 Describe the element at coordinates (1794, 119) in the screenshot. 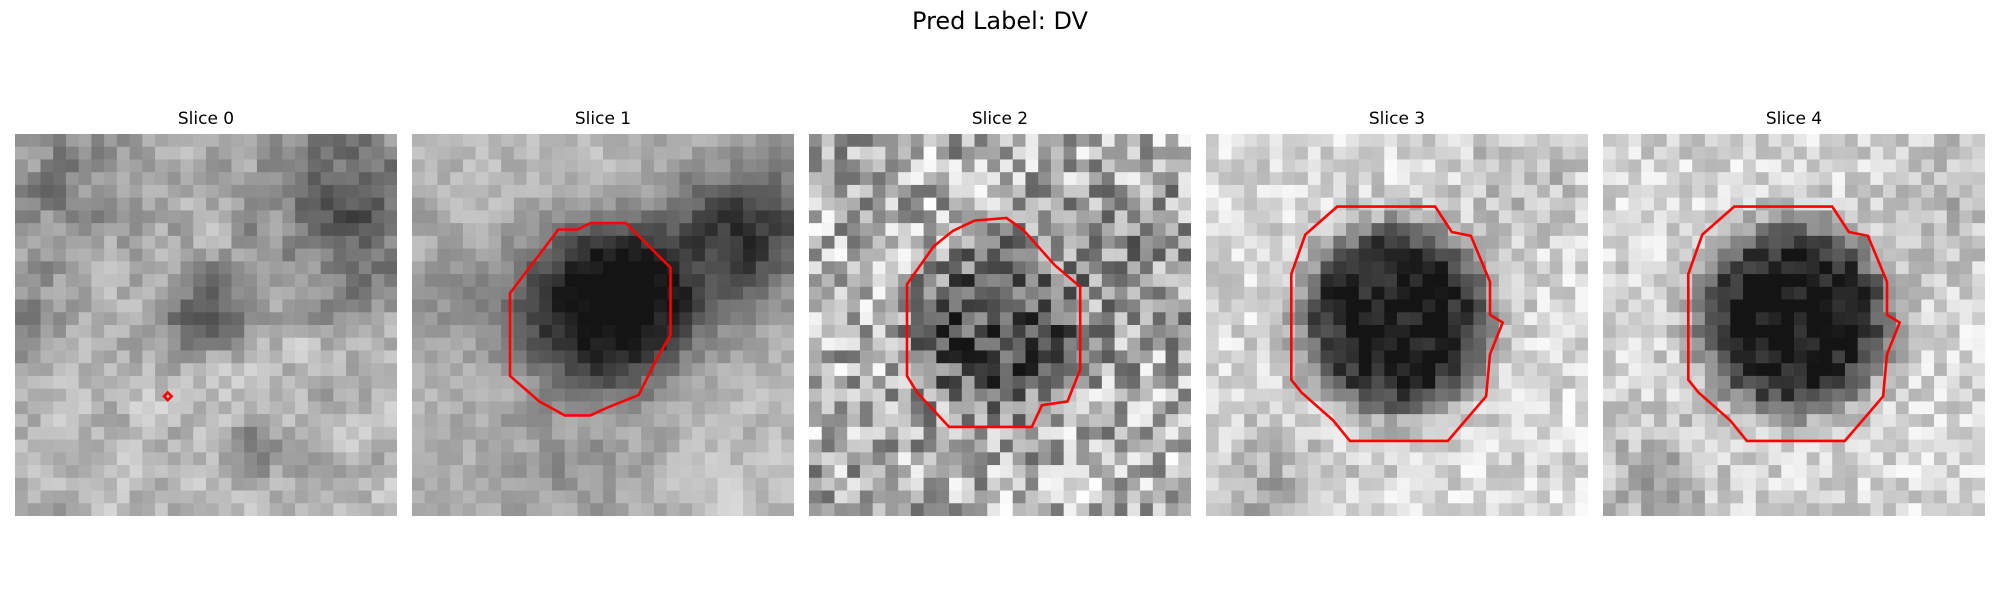

I see `slice-title-4: Slice 4` at that location.